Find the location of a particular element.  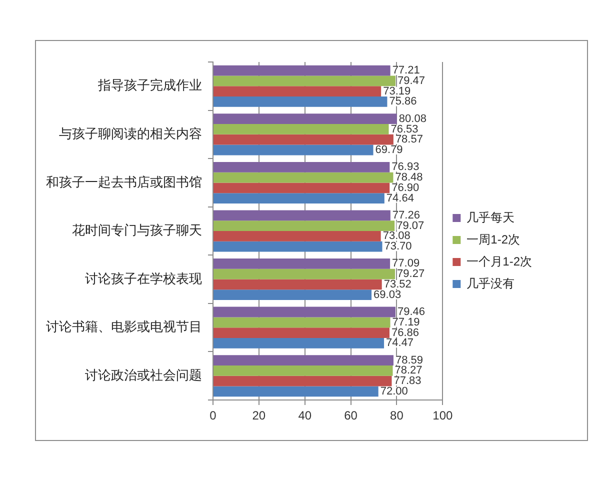

data-label: 80.08 is located at coordinates (412, 118).